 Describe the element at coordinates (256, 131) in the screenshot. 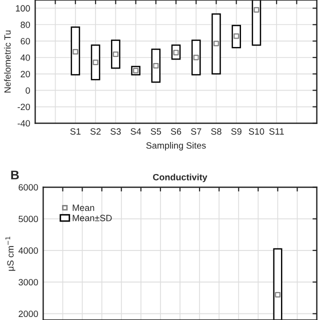

I see `x-tick-label: S10` at that location.